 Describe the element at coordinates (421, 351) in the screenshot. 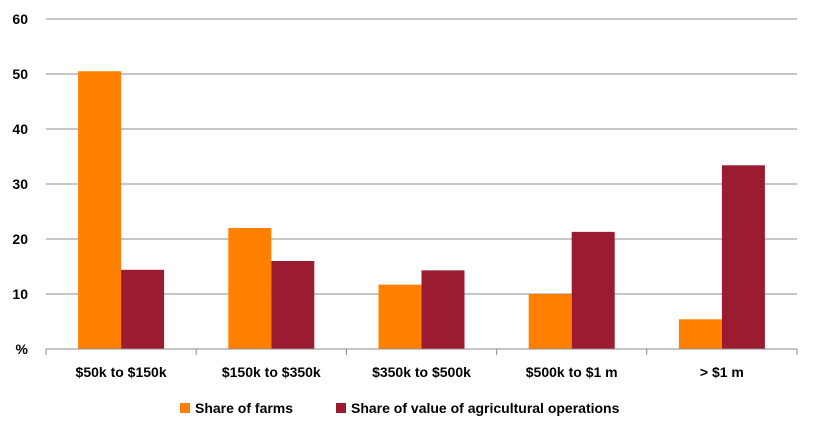

I see `x-axis` at that location.